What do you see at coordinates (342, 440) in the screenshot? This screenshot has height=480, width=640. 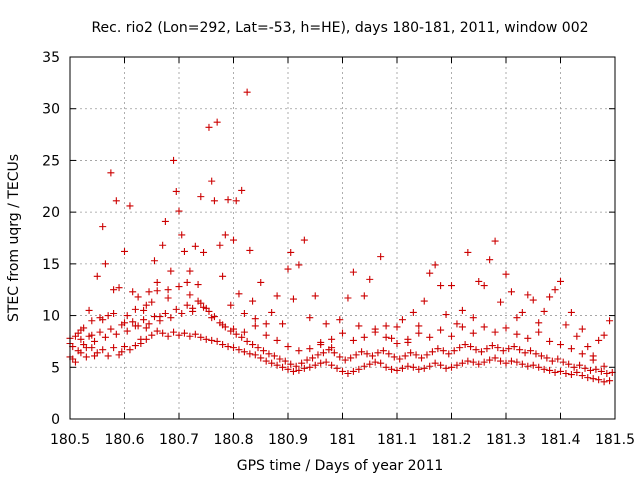 I see `x-tick-label: 181` at bounding box center [342, 440].